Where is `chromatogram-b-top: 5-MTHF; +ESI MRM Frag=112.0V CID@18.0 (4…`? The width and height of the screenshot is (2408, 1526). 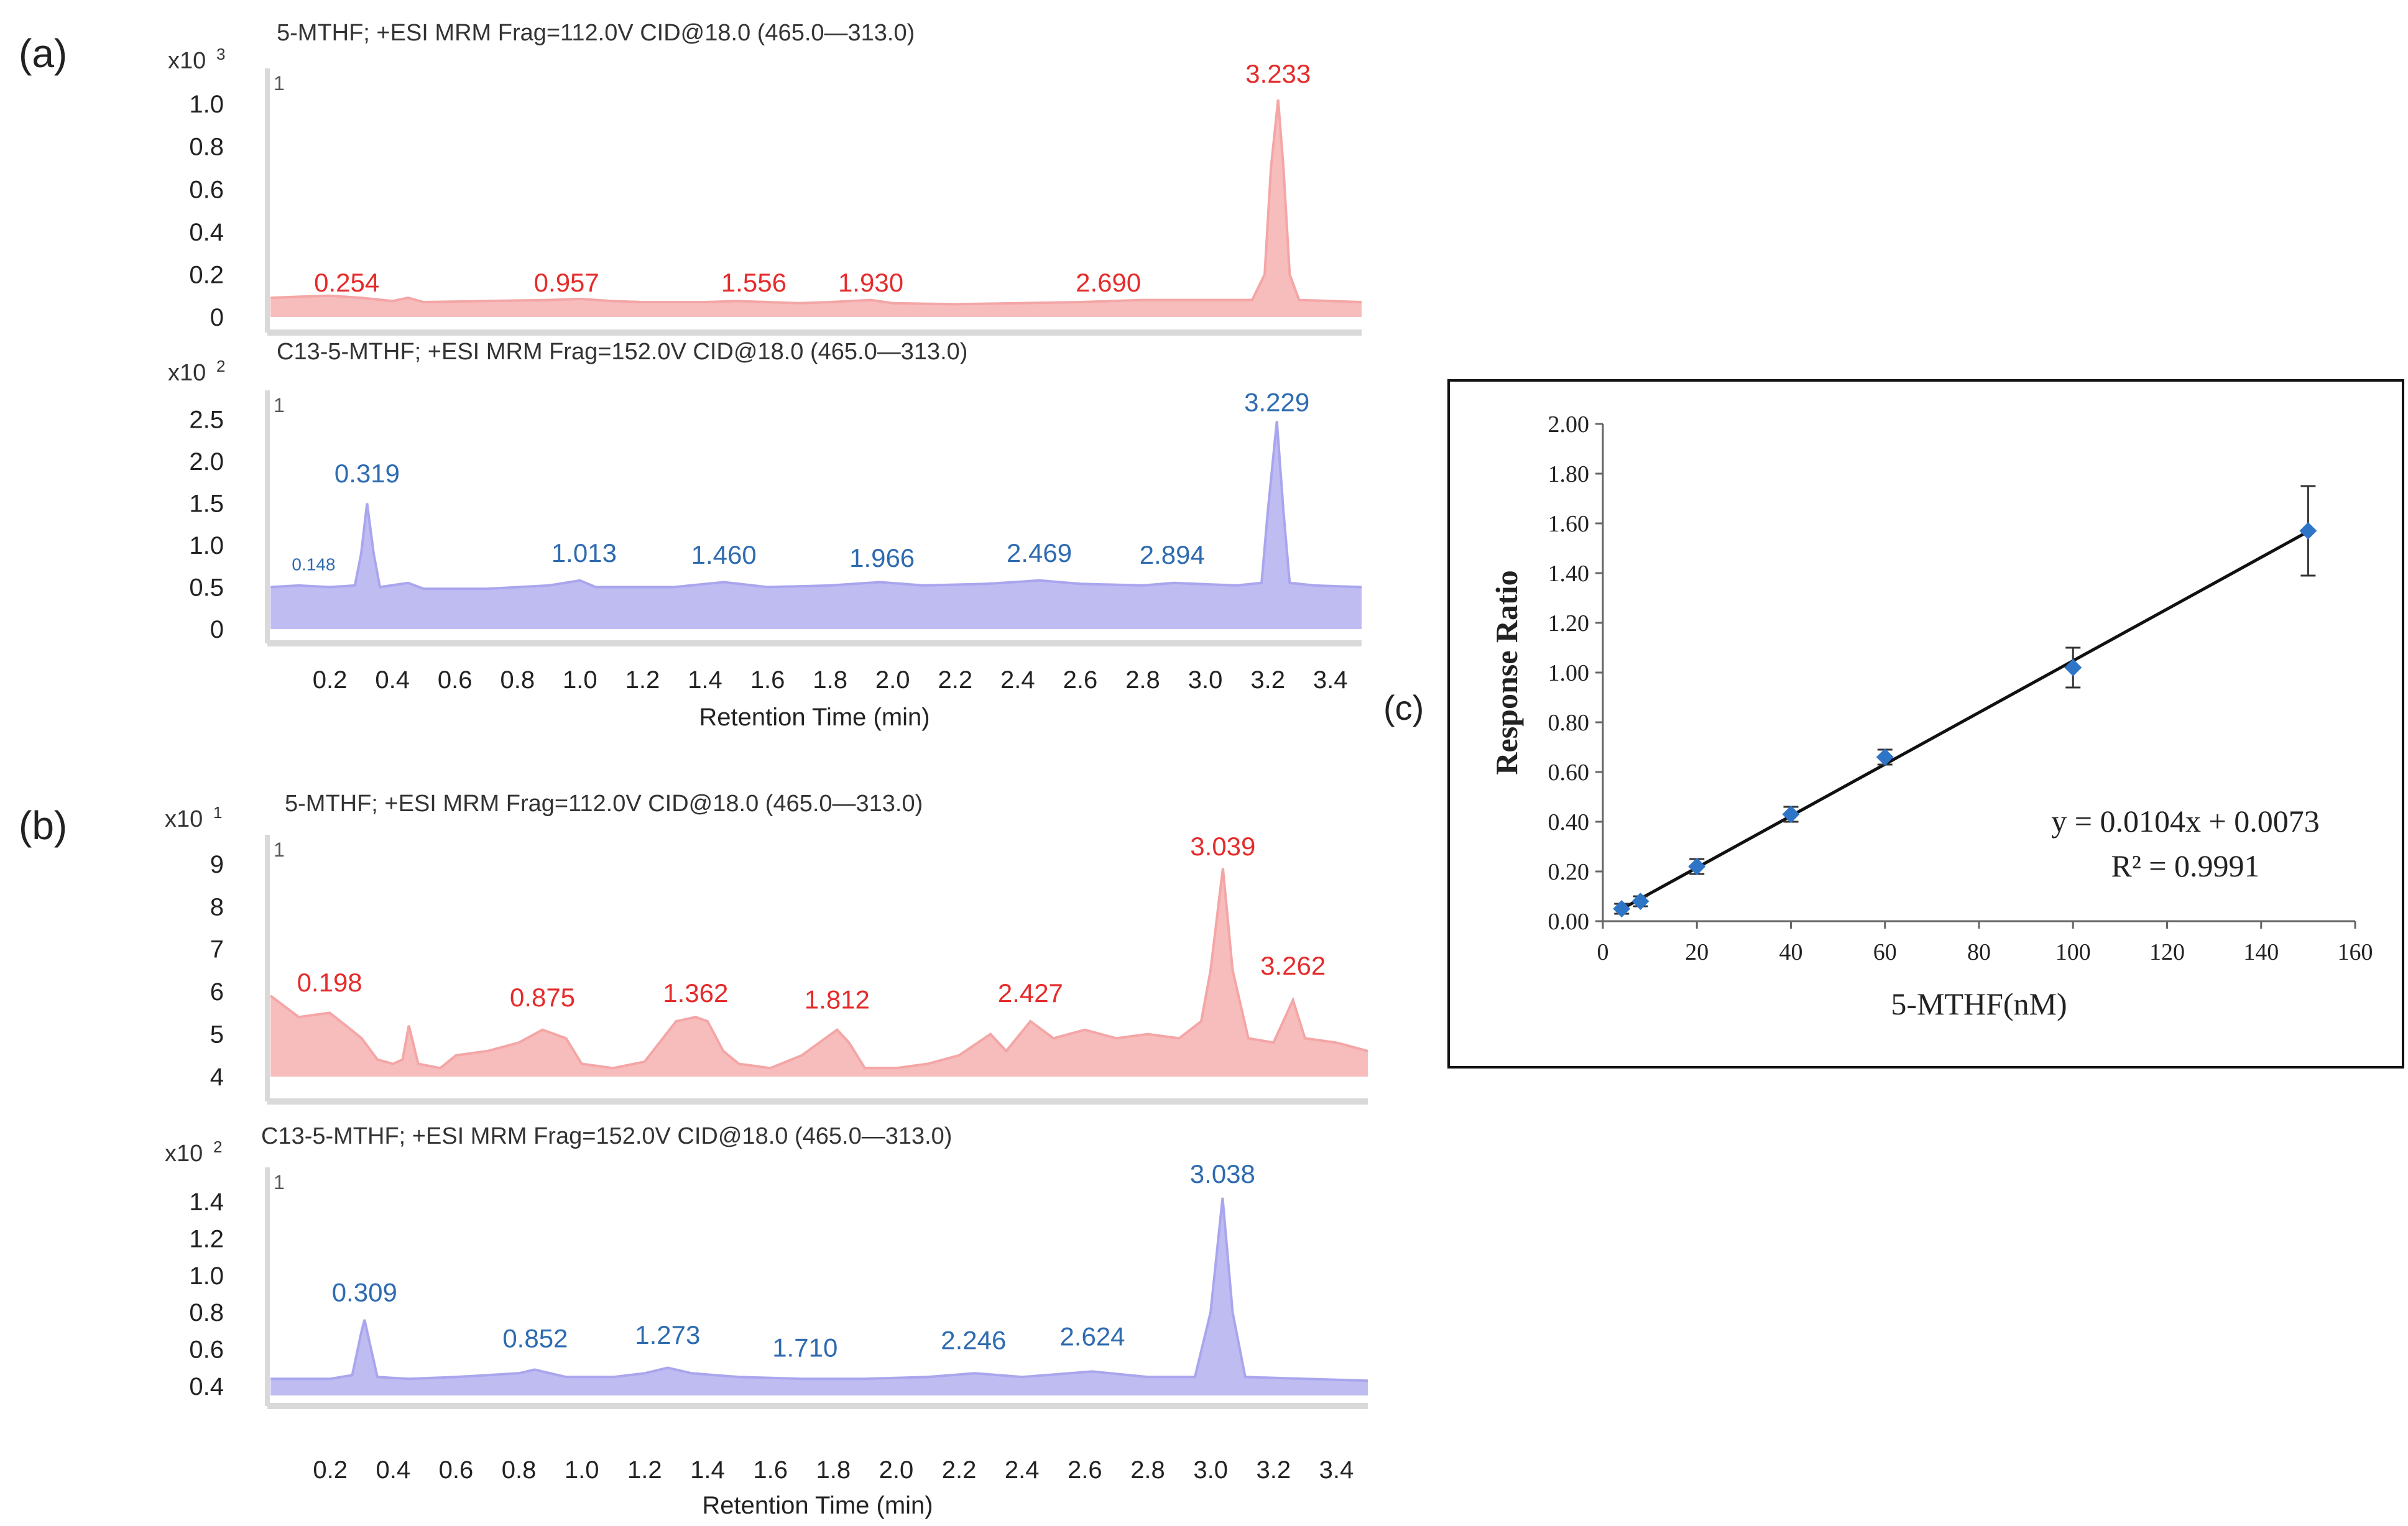
chromatogram-b-top: 5-MTHF; +ESI MRM Frag=112.0V CID@18.0 (4… is located at coordinates (767, 948).